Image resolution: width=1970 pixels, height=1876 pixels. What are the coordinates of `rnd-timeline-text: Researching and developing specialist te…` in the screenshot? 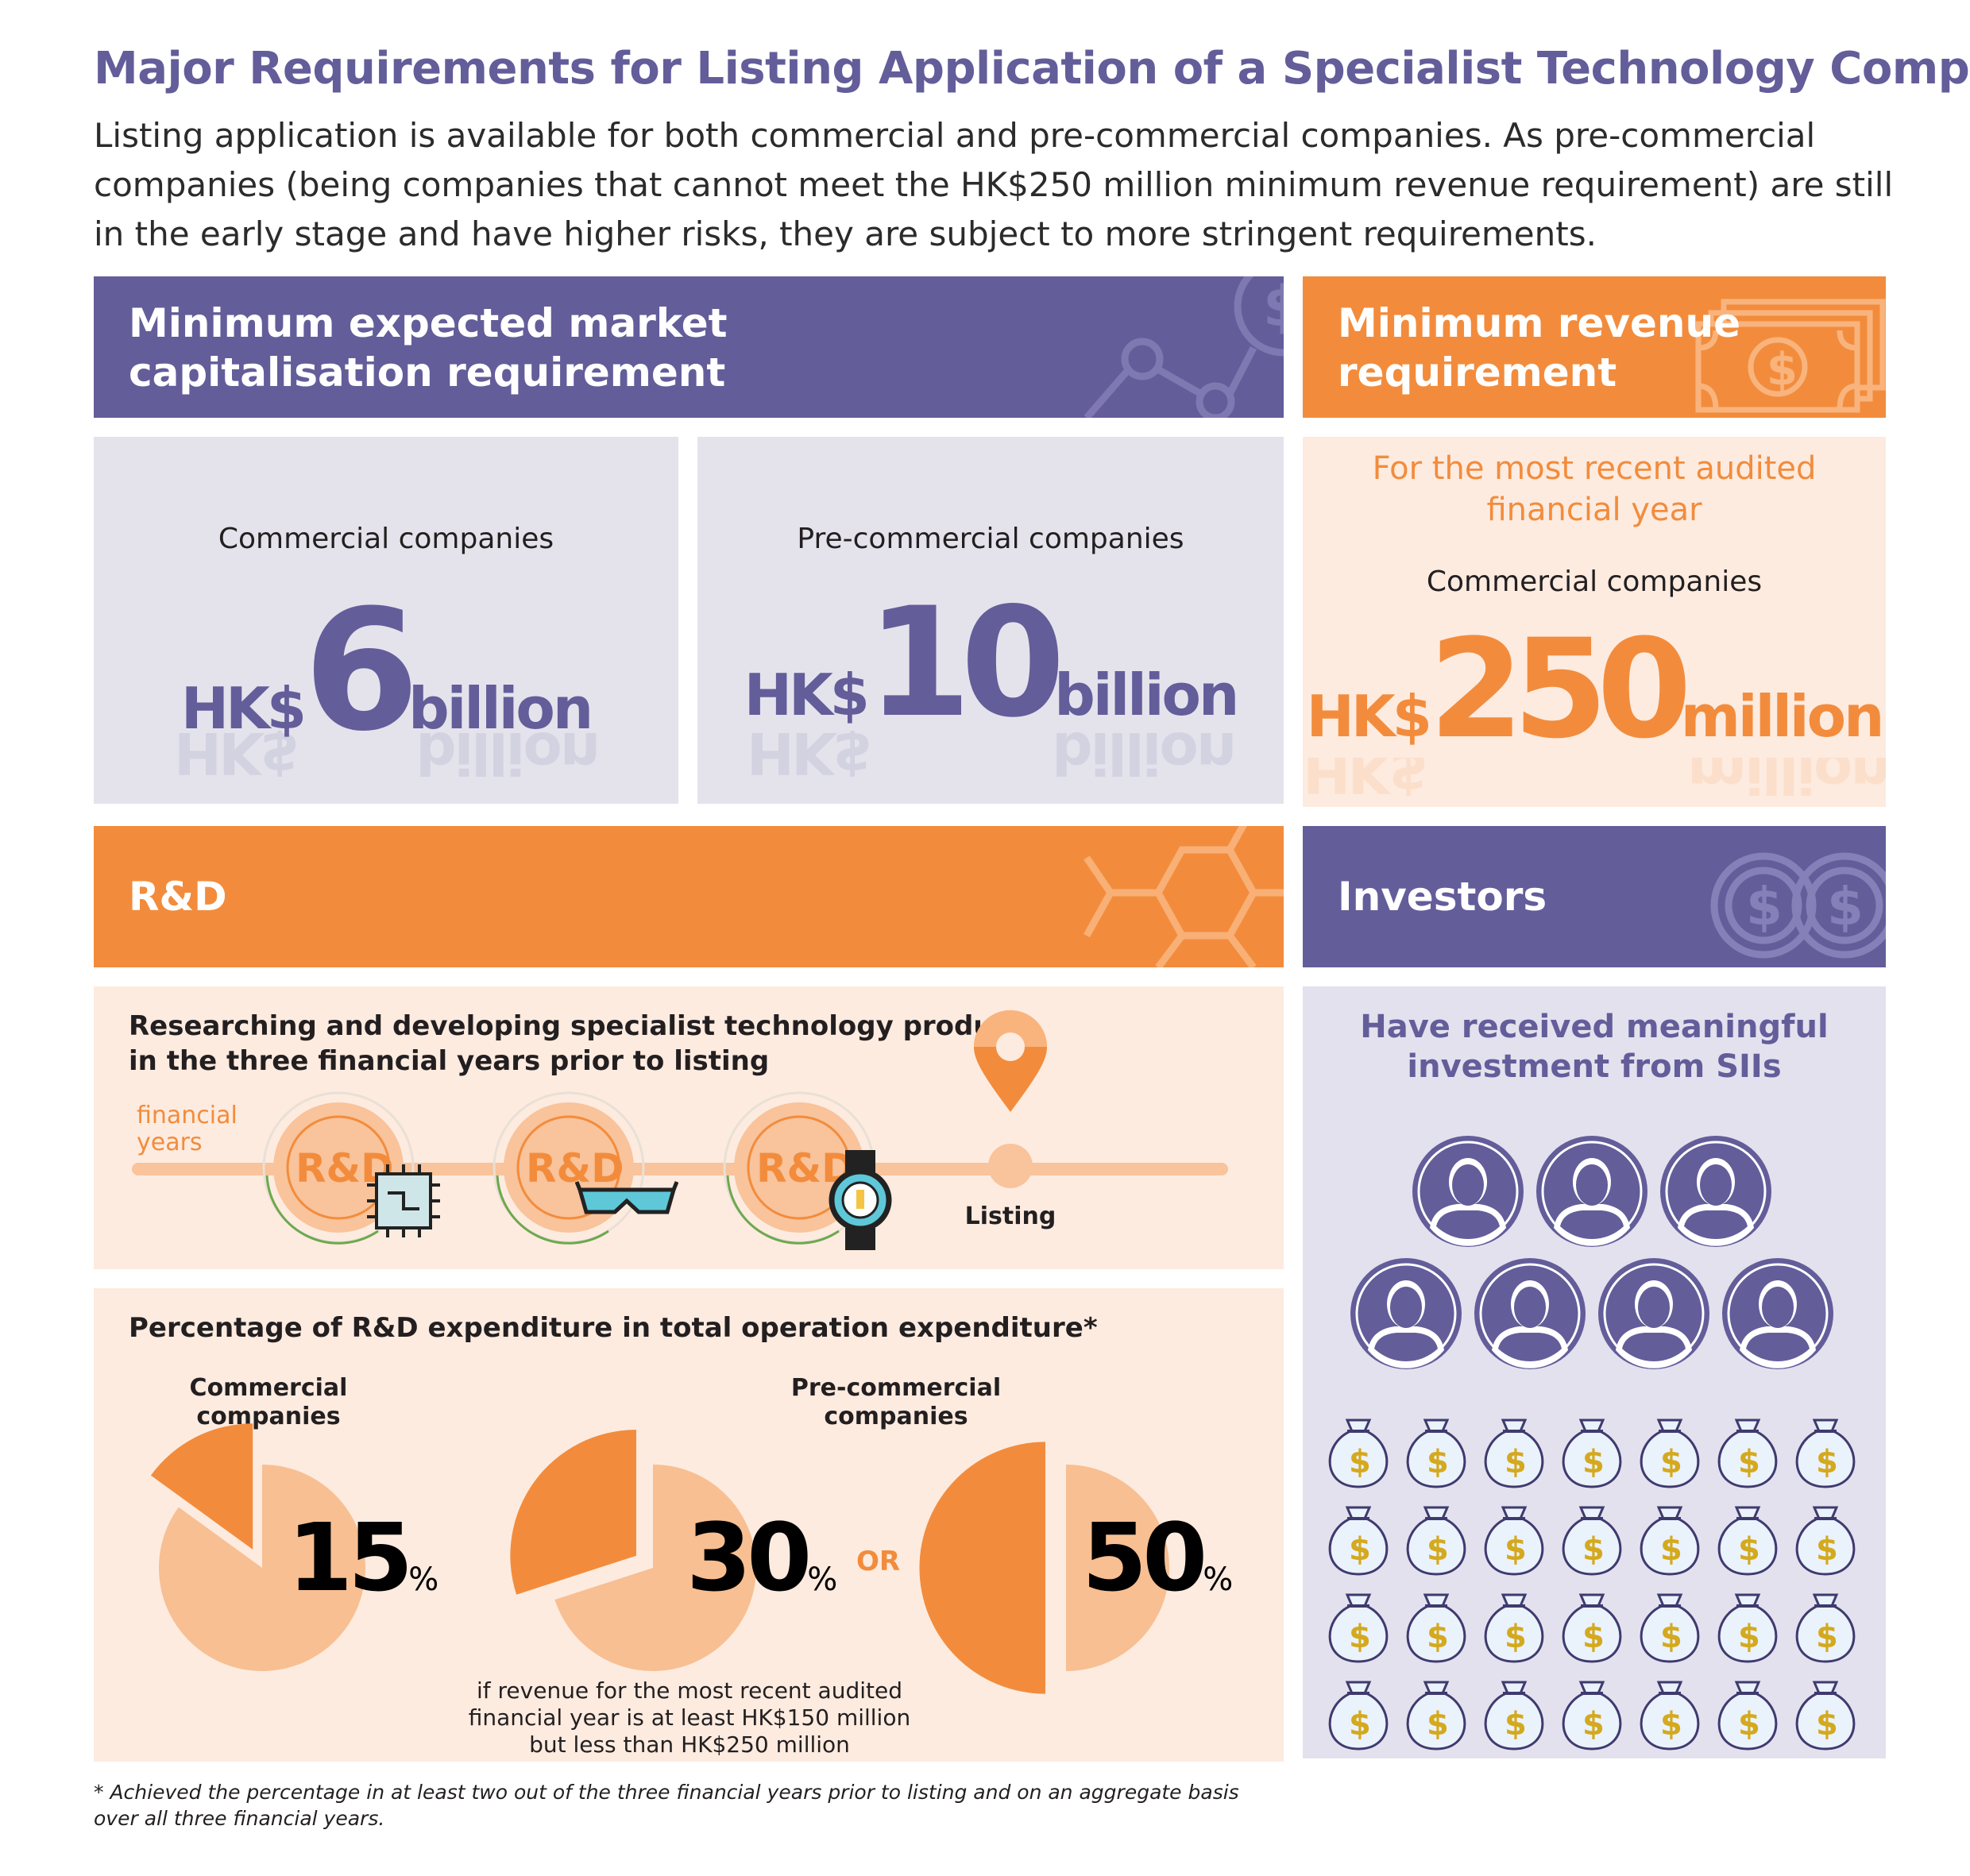 It's located at (583, 1044).